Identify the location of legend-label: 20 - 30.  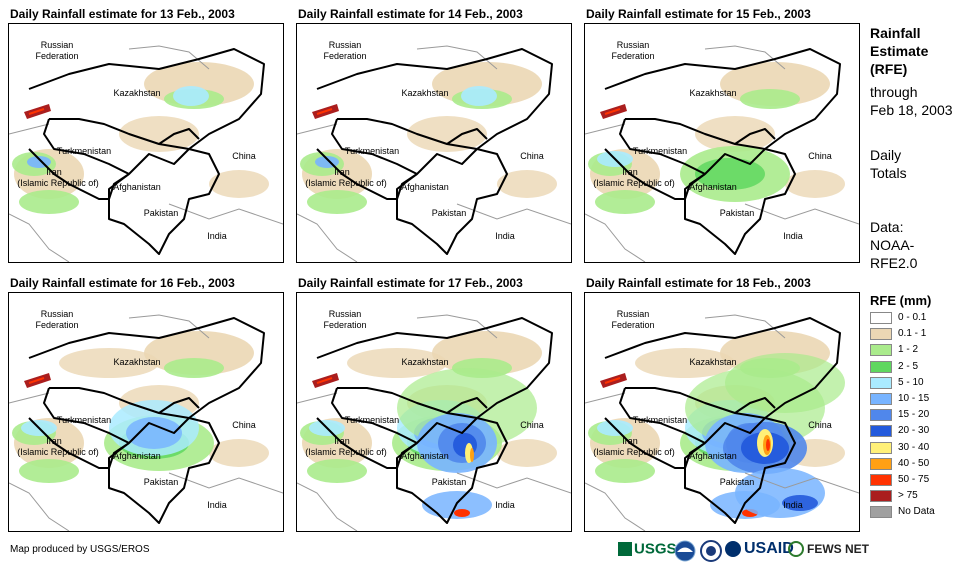
(914, 431).